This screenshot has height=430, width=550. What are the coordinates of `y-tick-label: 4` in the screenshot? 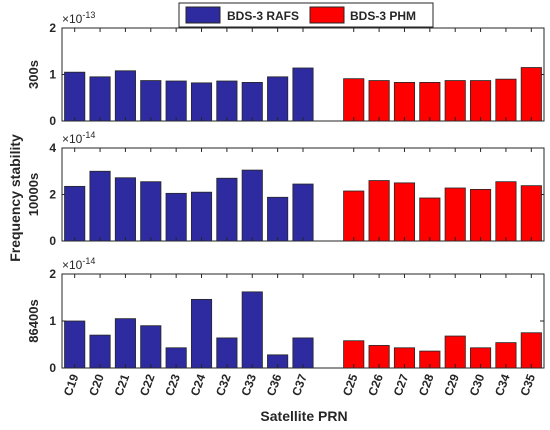 It's located at (52, 148).